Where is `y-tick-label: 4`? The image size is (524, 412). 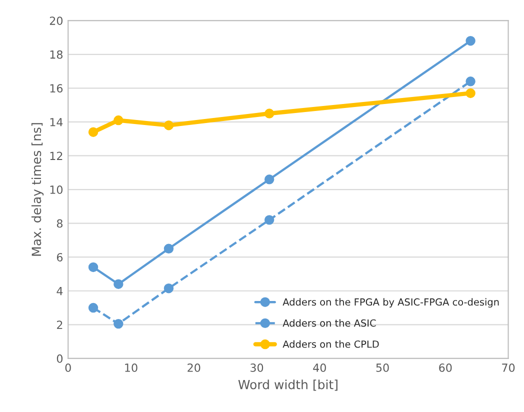 y-tick-label: 4 is located at coordinates (59, 291).